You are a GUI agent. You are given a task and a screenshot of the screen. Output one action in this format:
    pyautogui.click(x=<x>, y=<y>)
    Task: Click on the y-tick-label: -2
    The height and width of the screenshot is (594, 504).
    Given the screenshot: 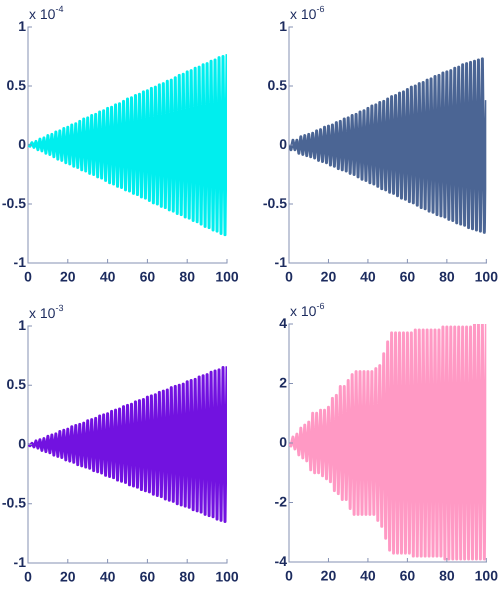 What is the action you would take?
    pyautogui.click(x=281, y=501)
    